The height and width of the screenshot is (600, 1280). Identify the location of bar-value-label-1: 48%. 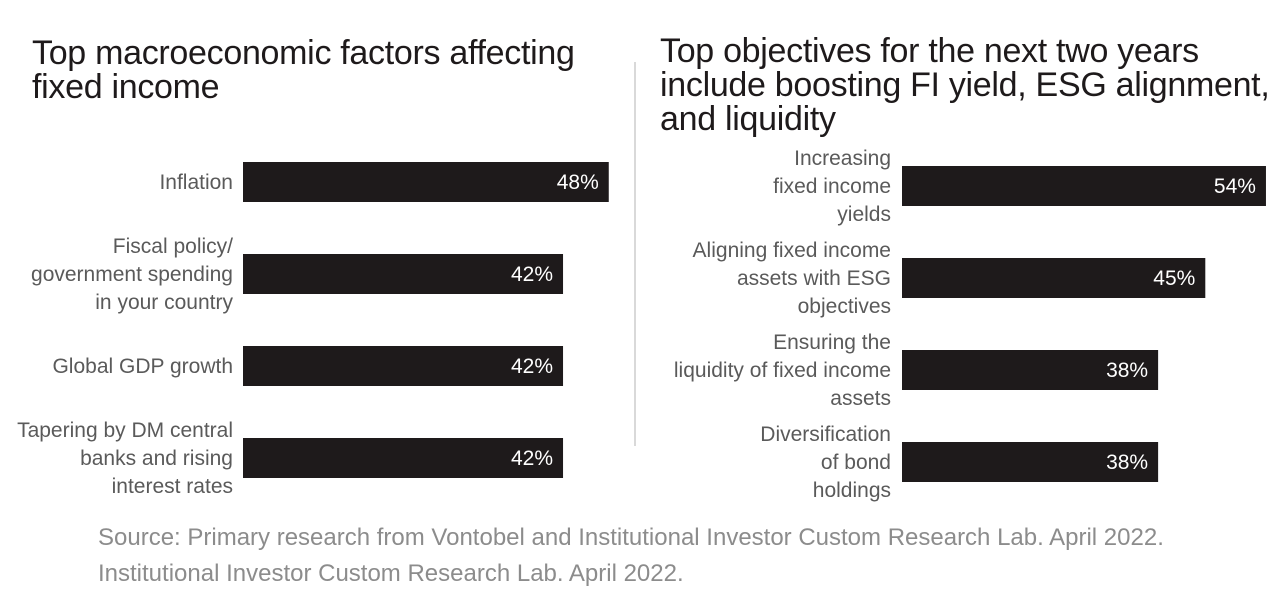
(578, 182).